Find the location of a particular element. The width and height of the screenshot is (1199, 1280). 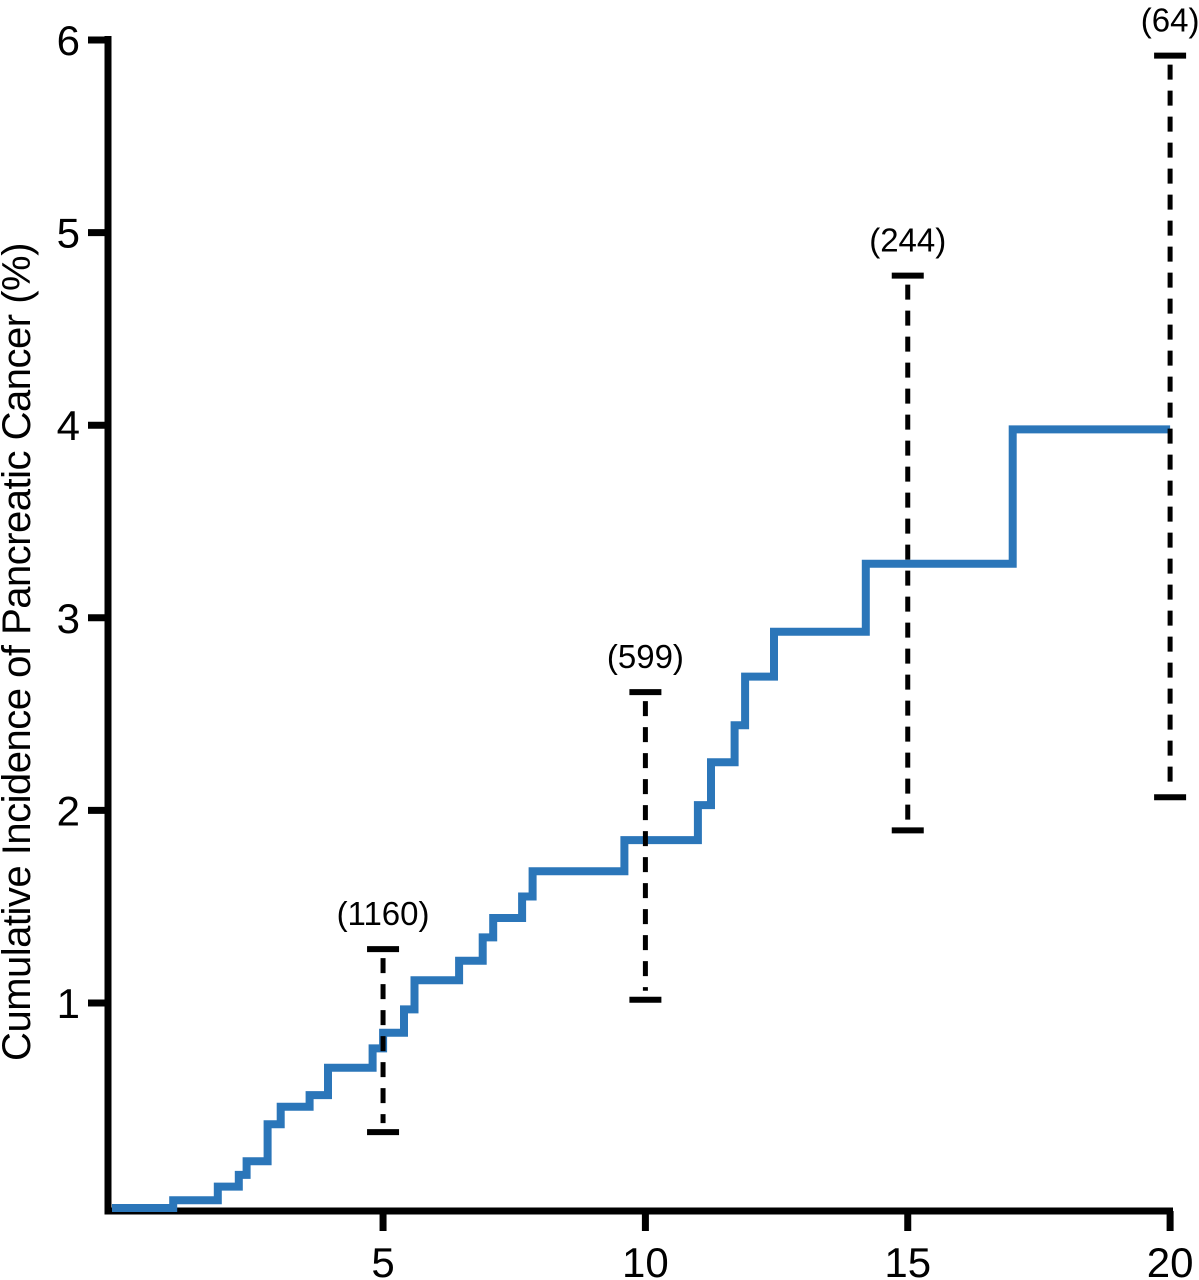

y-tick-label: 1 is located at coordinates (68, 1003).